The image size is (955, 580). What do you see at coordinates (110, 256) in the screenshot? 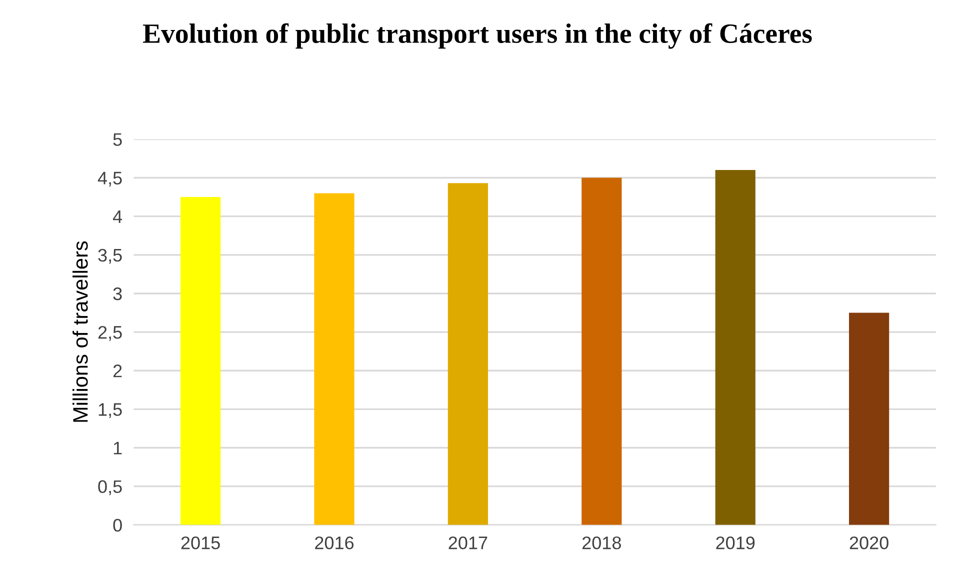
I see `y-tick-label: 3,5` at bounding box center [110, 256].